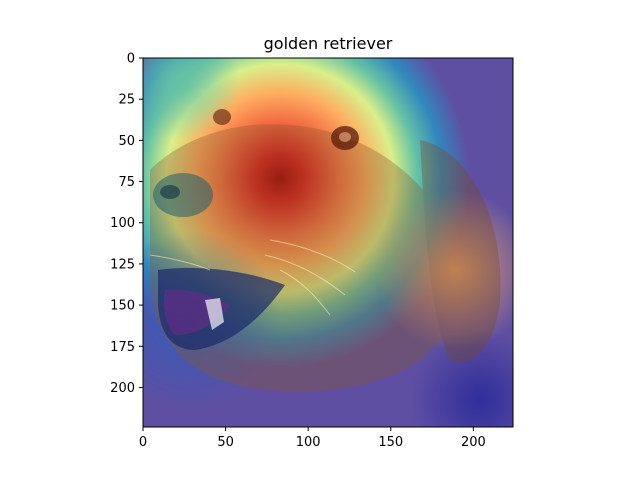 The width and height of the screenshot is (640, 480). Describe the element at coordinates (126, 182) in the screenshot. I see `y-tick-label: 75` at that location.